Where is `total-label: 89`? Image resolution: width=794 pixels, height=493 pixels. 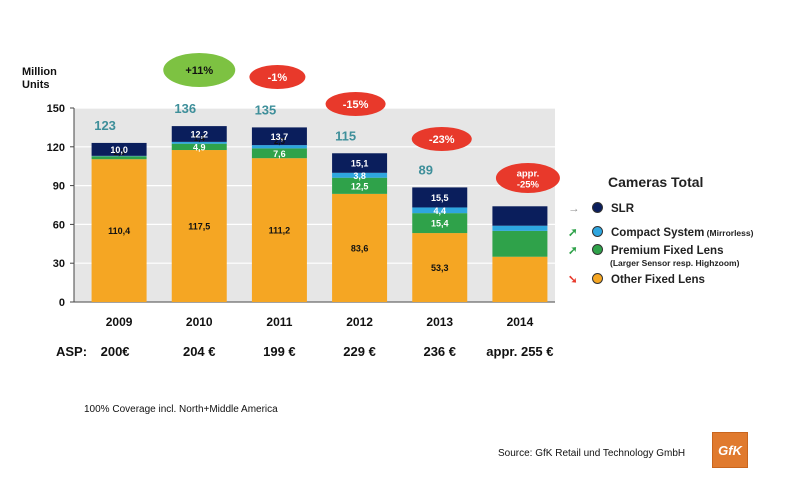 total-label: 89 is located at coordinates (426, 169).